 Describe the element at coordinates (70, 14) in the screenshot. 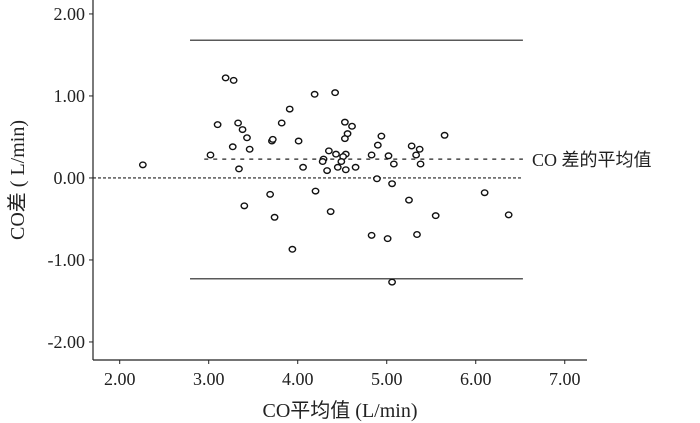

I see `y-tick-label: 2.00` at that location.